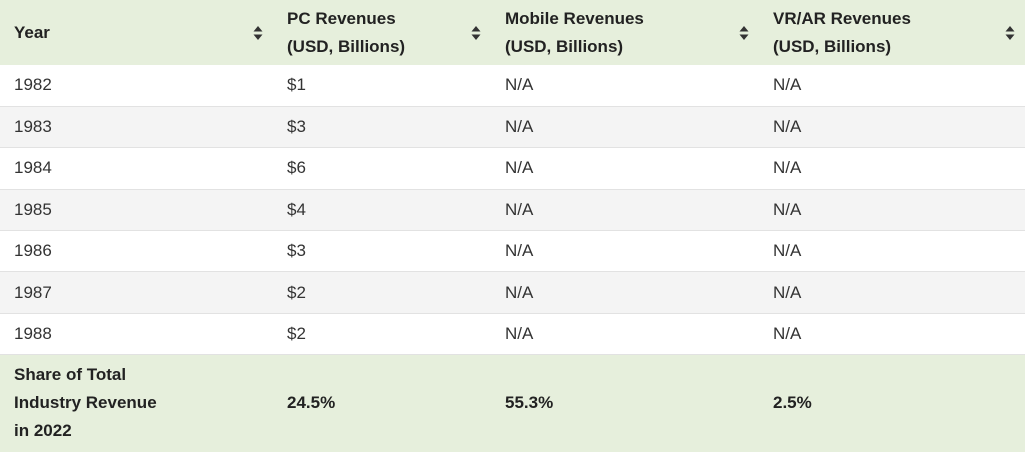 Image resolution: width=1025 pixels, height=452 pixels. I want to click on summary-label-line: in 2022, so click(43, 431).